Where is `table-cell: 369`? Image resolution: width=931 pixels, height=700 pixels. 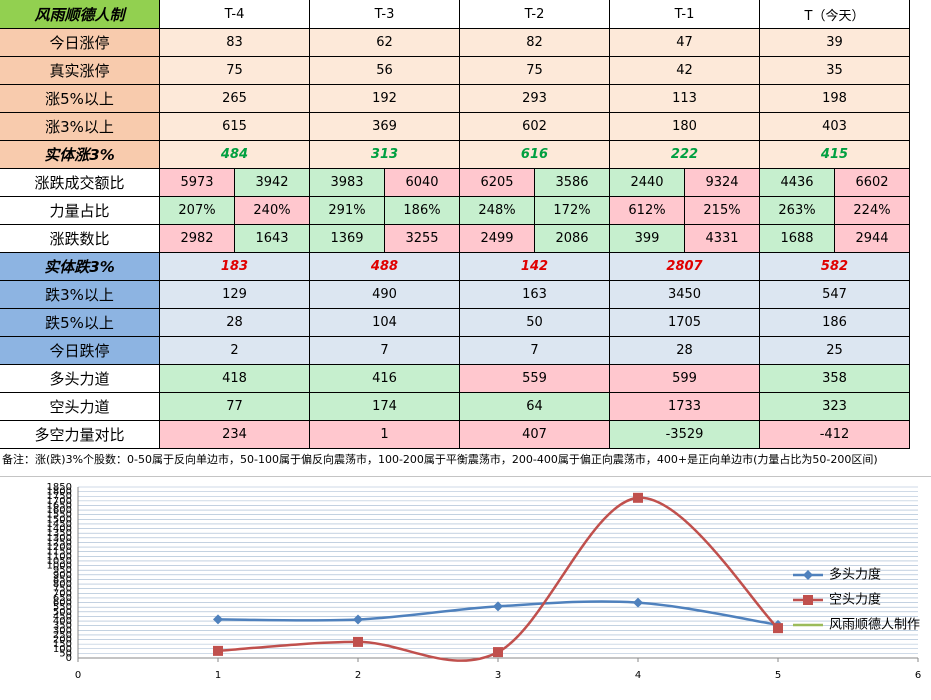
table-cell: 369 is located at coordinates (385, 127).